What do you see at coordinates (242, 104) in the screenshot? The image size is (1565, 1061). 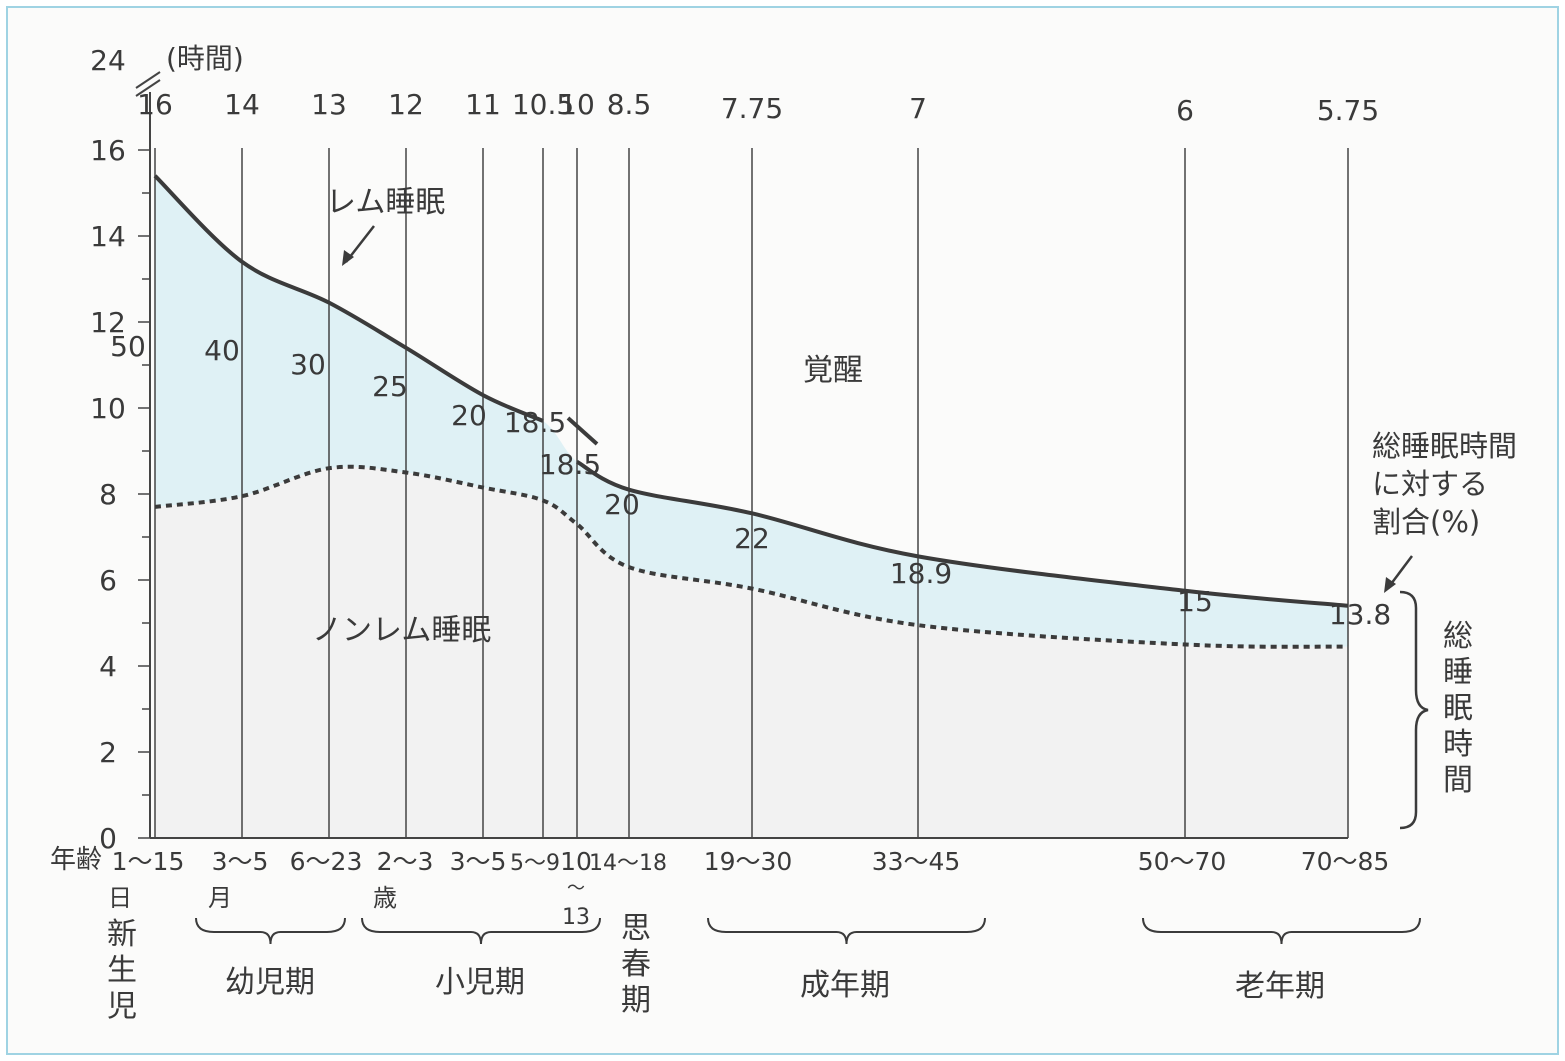 I see `total-sleep-label: 14` at bounding box center [242, 104].